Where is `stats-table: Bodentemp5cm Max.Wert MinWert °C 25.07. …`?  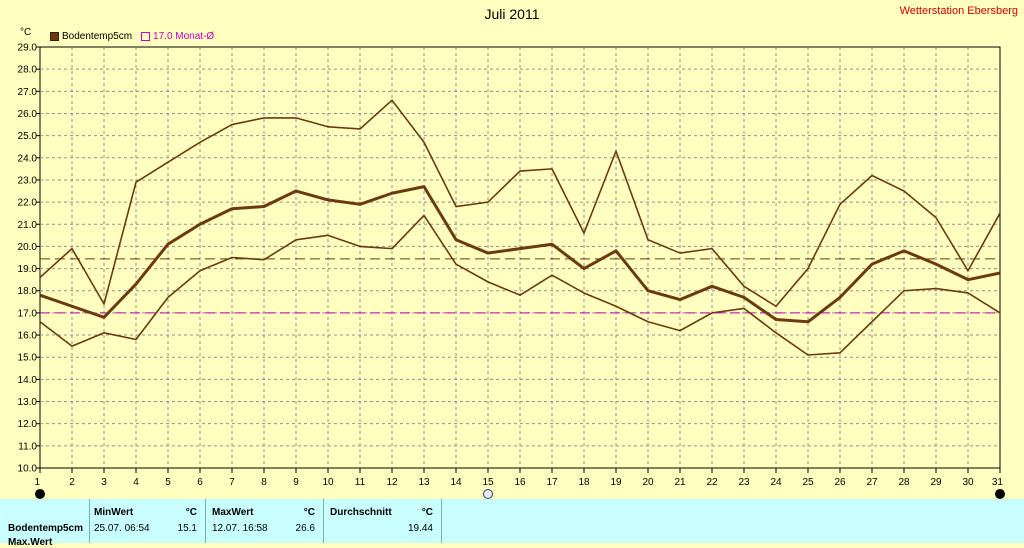
stats-table: Bodentemp5cm Max.Wert MinWert °C 25.07. … is located at coordinates (512, 523).